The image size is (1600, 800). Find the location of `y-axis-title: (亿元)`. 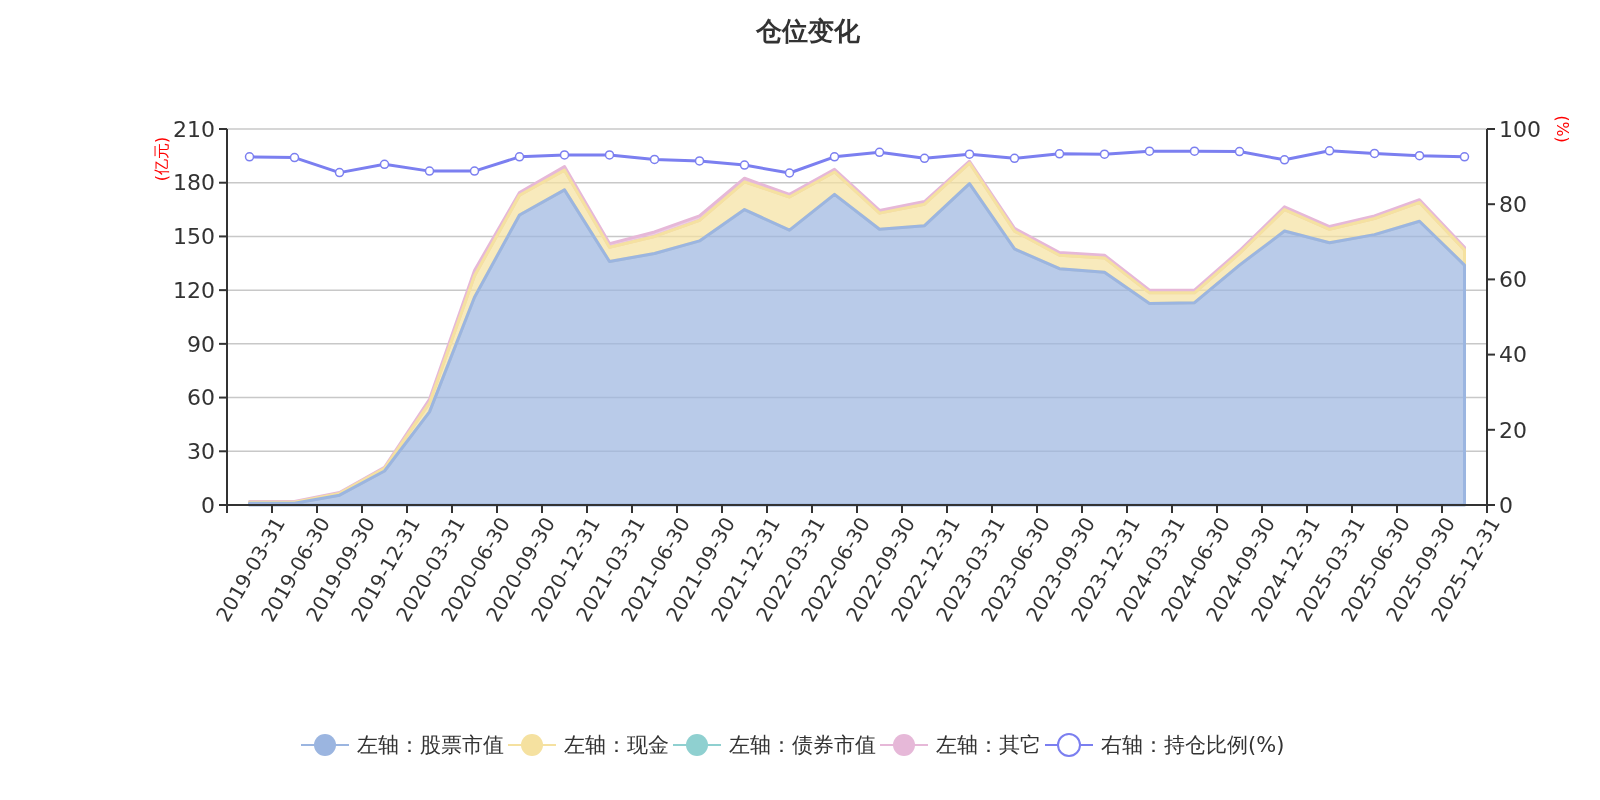

y-axis-title: (亿元) is located at coordinates (161, 159).